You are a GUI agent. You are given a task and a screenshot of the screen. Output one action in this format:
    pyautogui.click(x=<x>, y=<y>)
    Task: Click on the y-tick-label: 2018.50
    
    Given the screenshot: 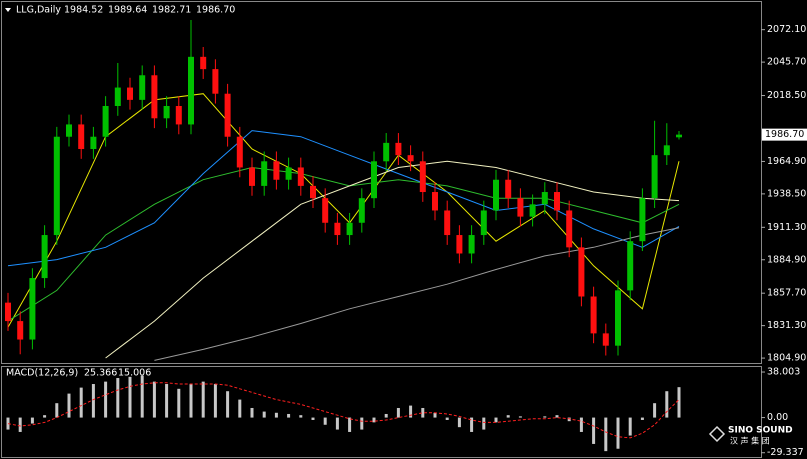 What is the action you would take?
    pyautogui.click(x=786, y=95)
    